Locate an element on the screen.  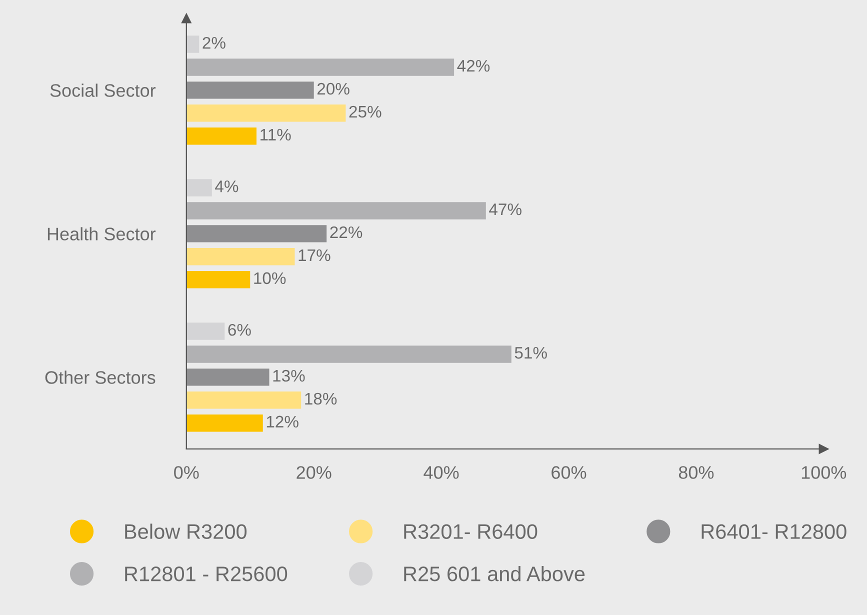
legend-label: R3201- R6400 is located at coordinates (471, 531).